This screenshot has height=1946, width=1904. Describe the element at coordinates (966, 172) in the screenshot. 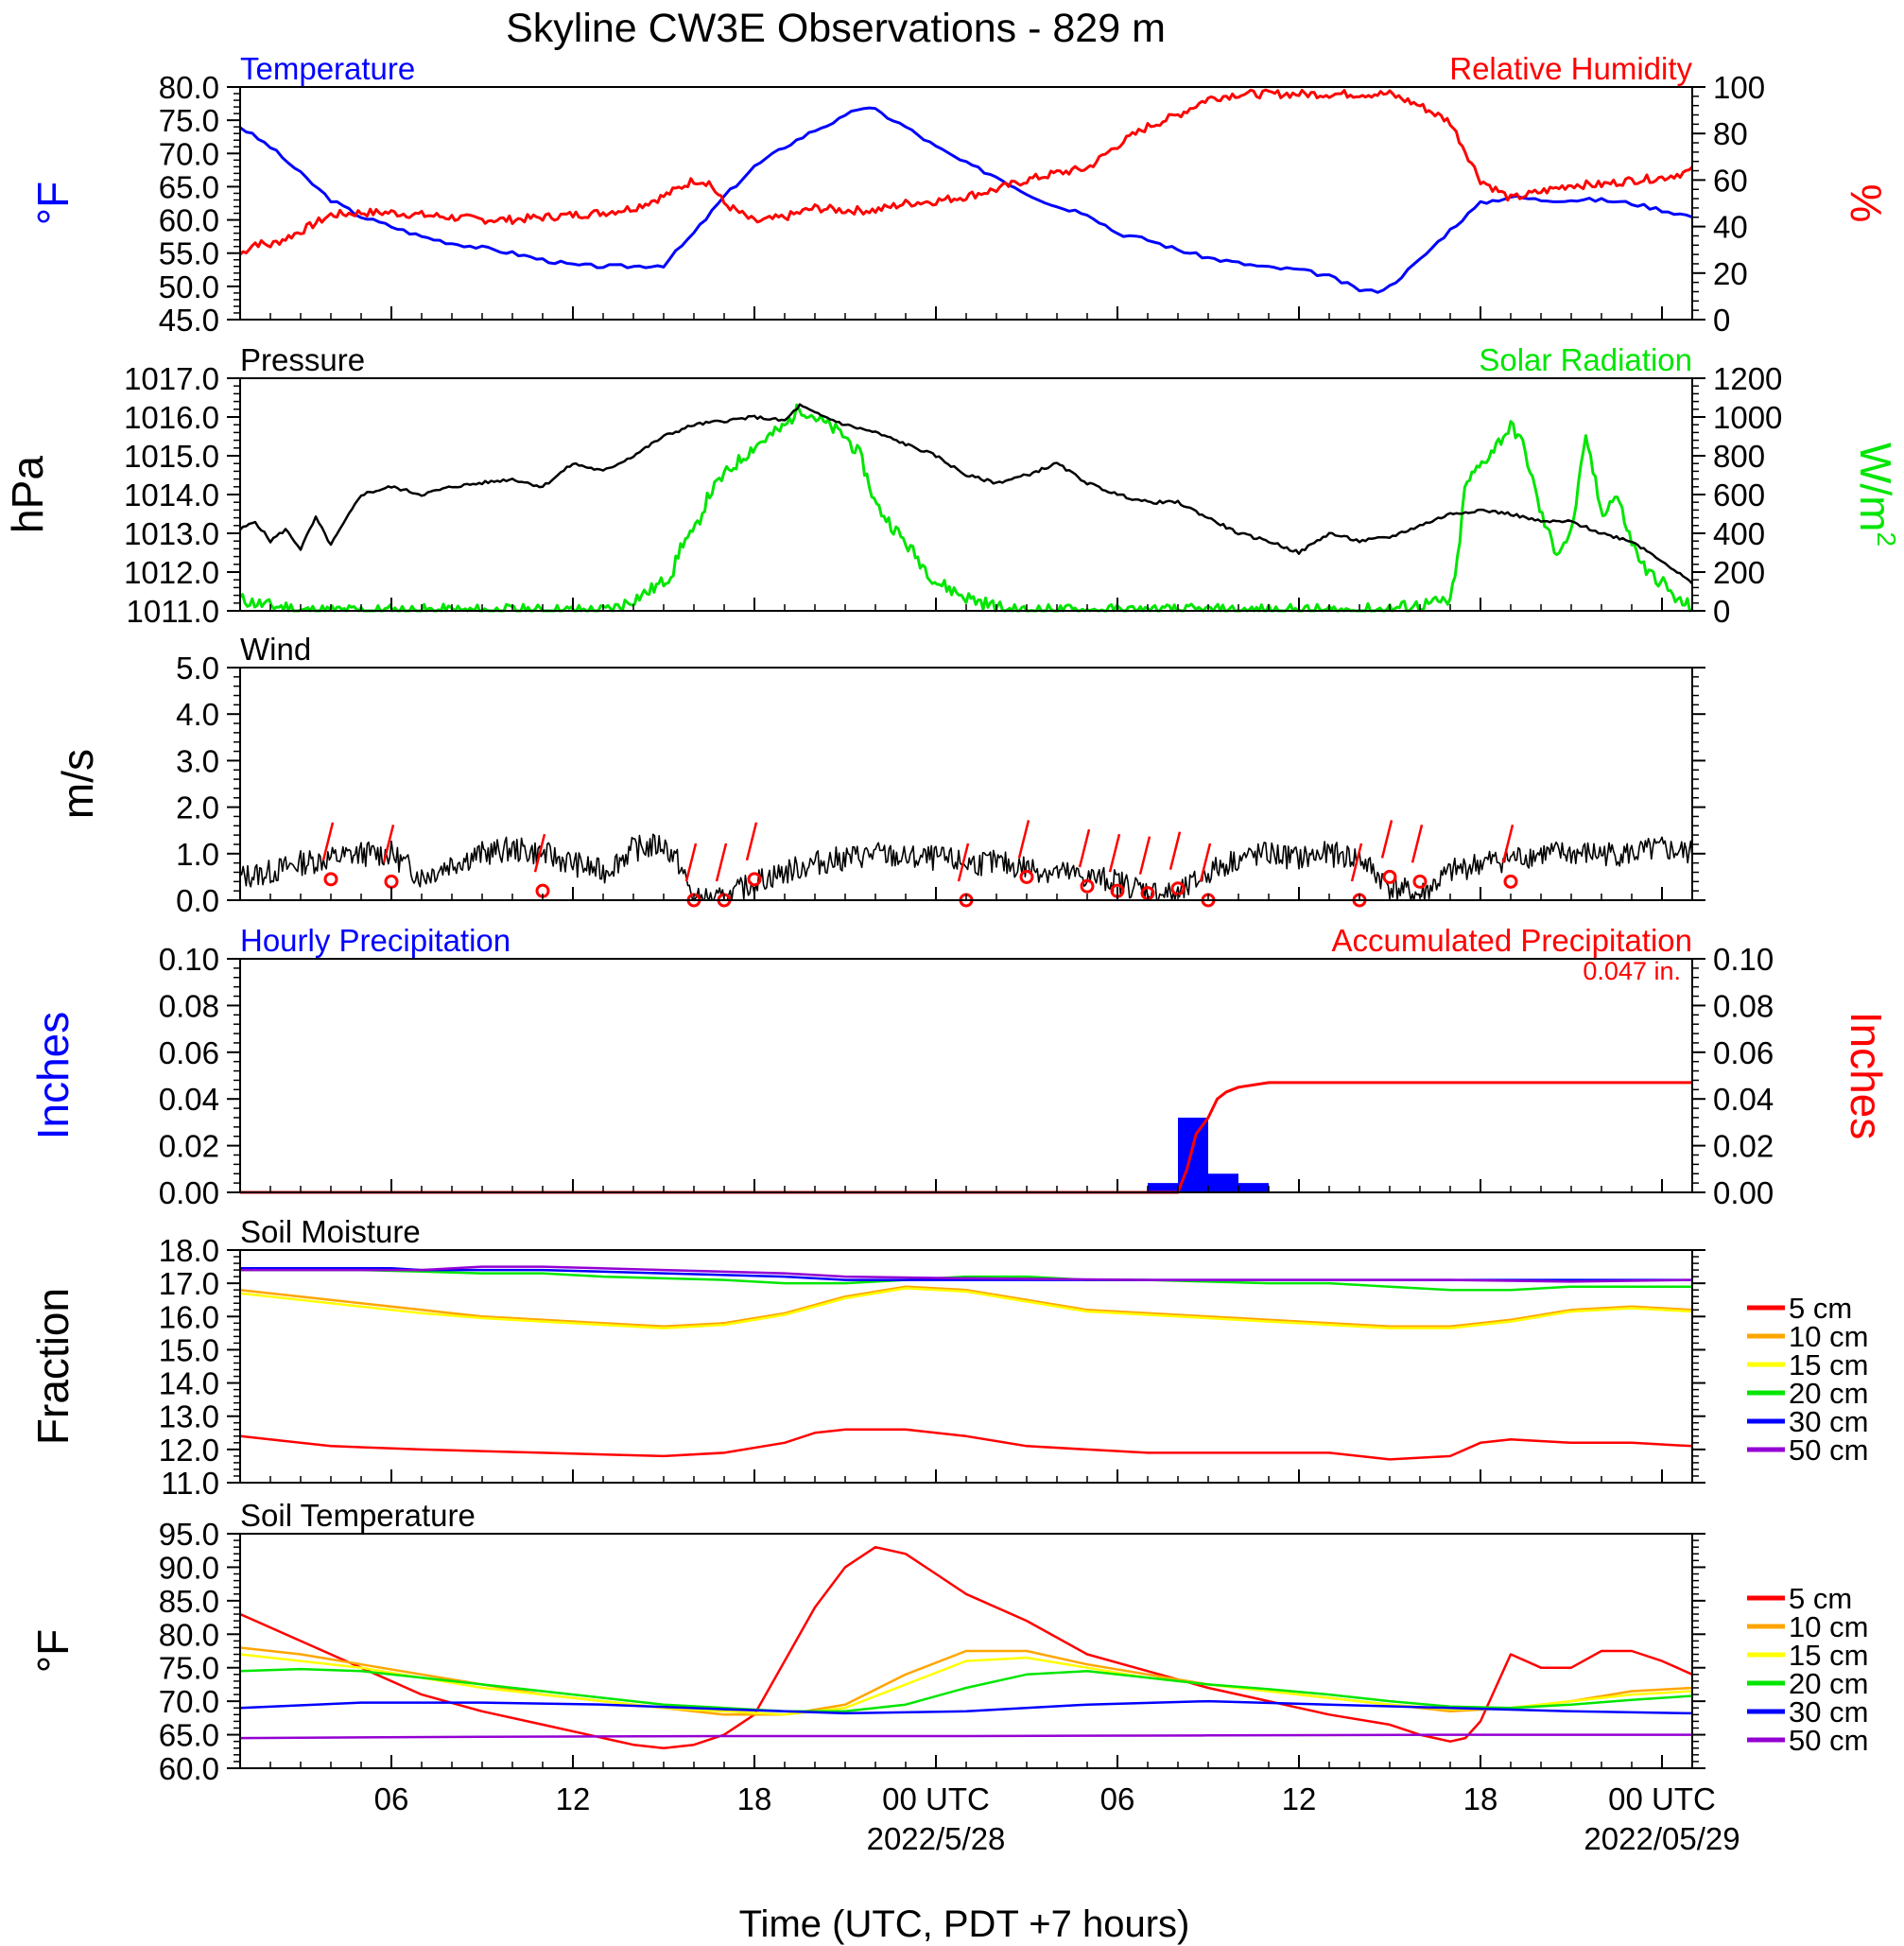

I see `series-line-relative-humidity` at that location.